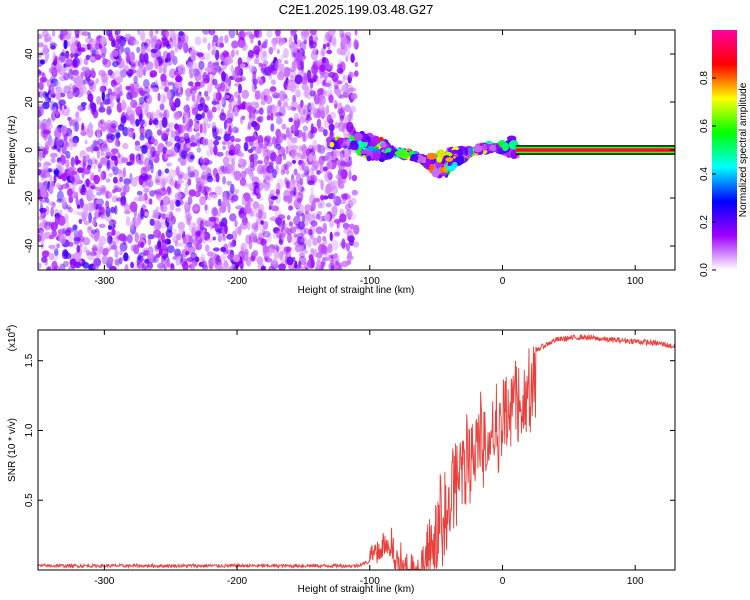 This screenshot has height=600, width=750. Describe the element at coordinates (29, 430) in the screenshot. I see `y-tick-label: 1.0` at that location.